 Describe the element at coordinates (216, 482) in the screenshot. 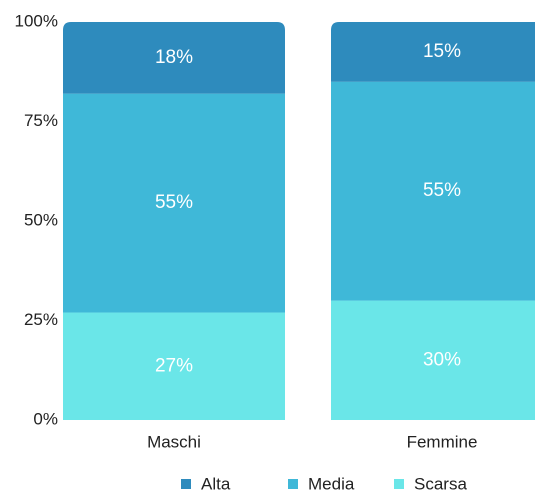

I see `legend-label: Alta` at that location.